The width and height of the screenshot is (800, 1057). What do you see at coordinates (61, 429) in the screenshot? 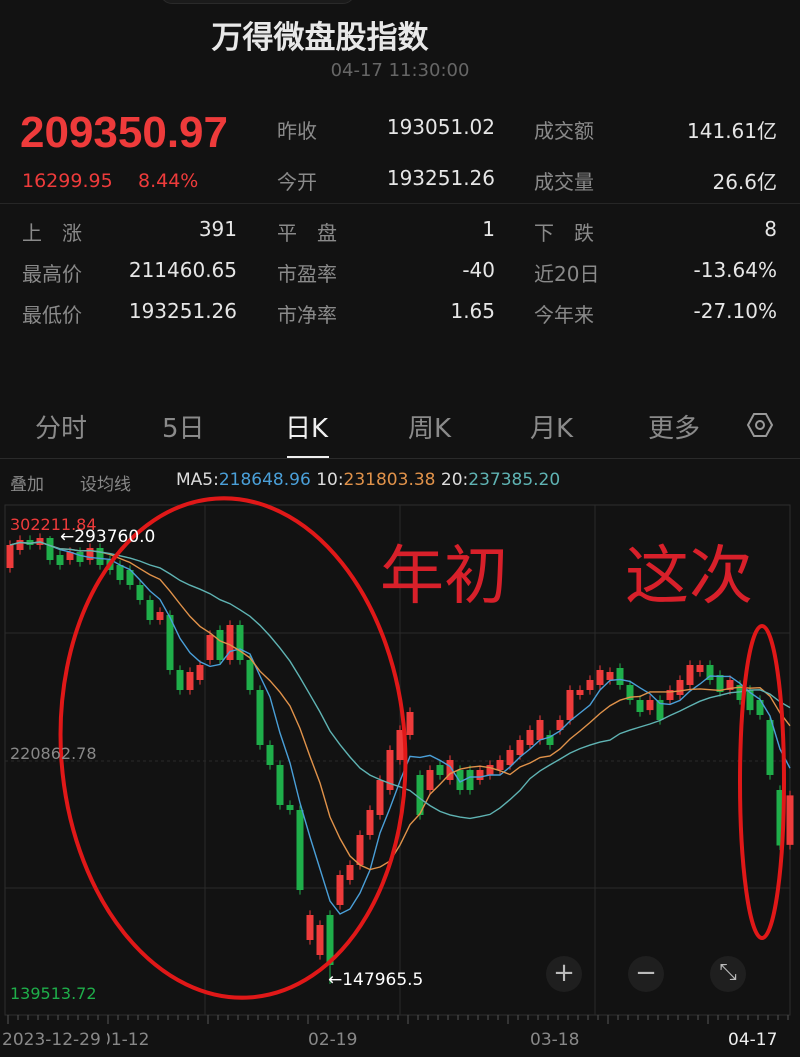
I see `tab-intraday: 分时` at bounding box center [61, 429].